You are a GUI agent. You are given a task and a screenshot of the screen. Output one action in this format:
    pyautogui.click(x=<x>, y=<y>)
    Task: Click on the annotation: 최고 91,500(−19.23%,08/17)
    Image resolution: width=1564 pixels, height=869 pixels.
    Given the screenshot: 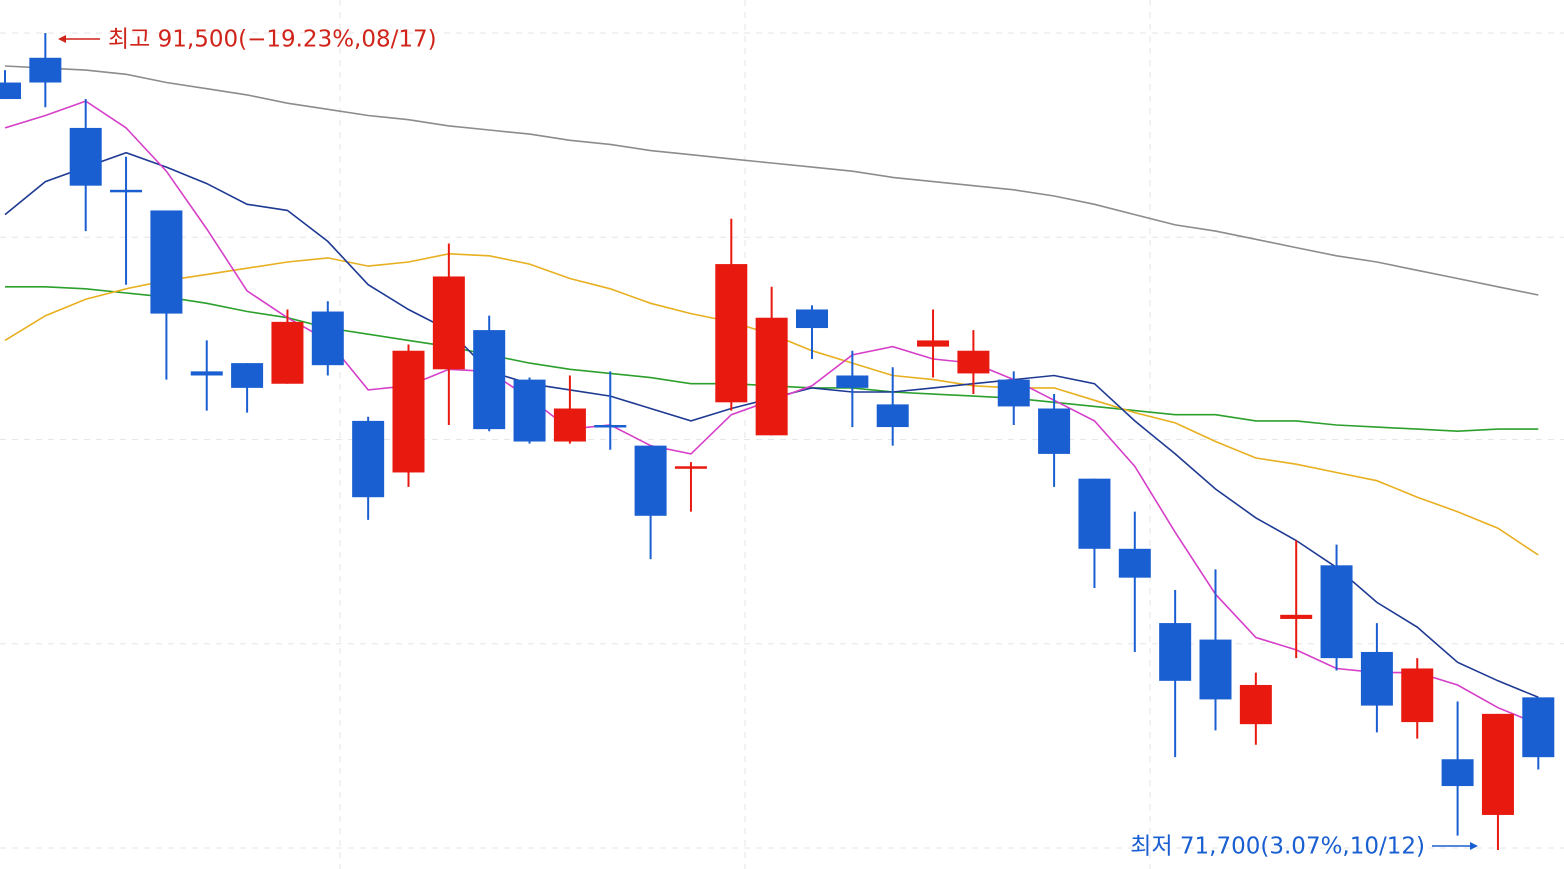 What is the action you would take?
    pyautogui.click(x=272, y=40)
    